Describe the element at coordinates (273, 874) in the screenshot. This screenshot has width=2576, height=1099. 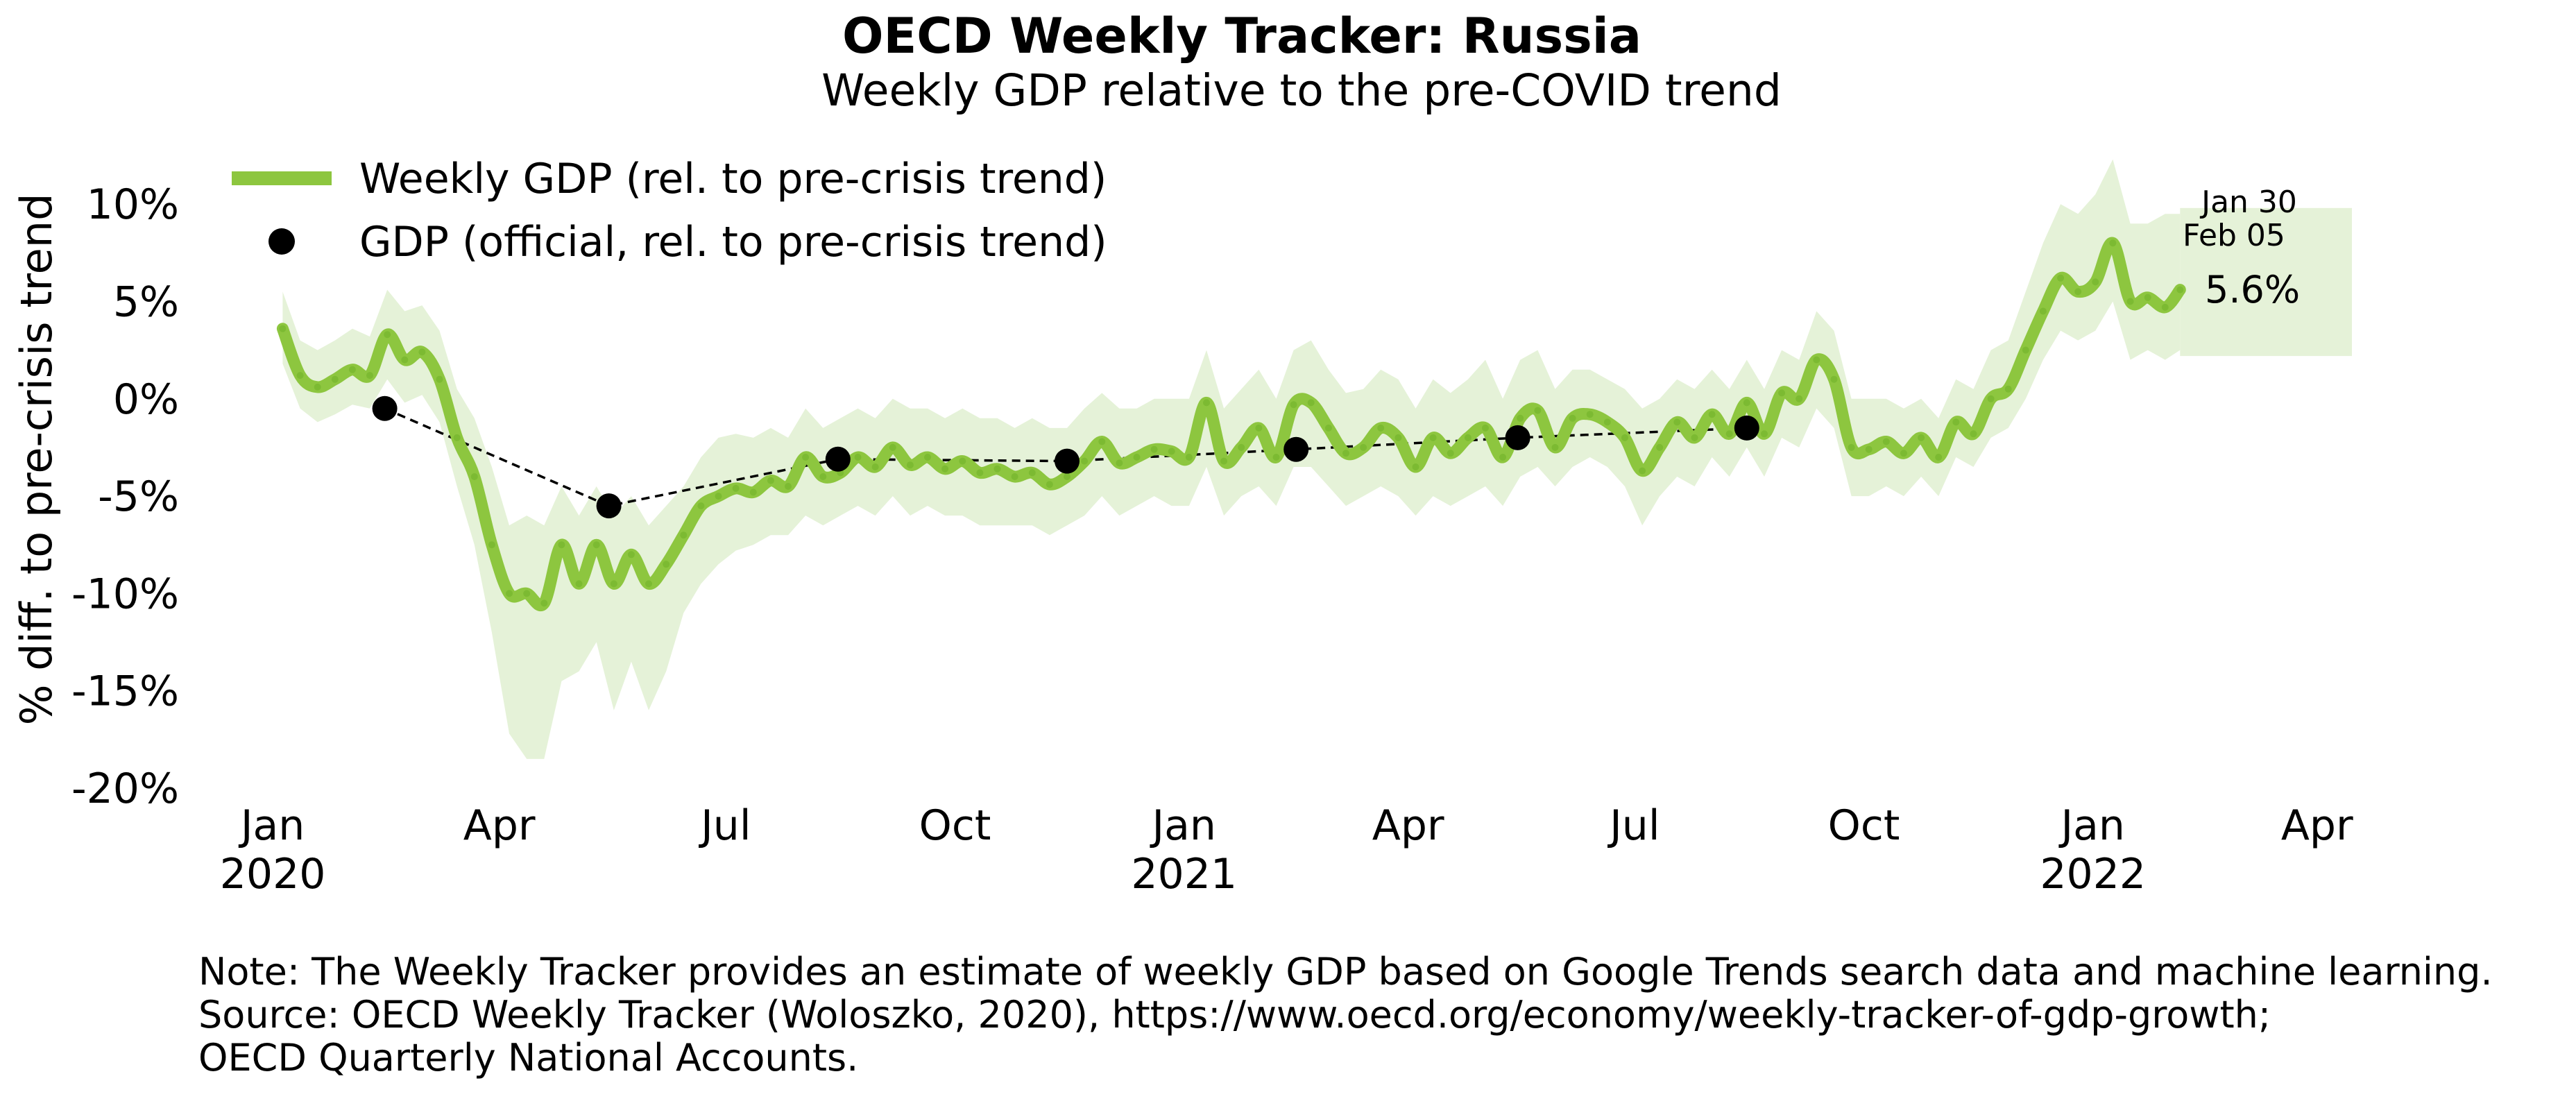
I see `x-tick-year-label: 2020` at that location.